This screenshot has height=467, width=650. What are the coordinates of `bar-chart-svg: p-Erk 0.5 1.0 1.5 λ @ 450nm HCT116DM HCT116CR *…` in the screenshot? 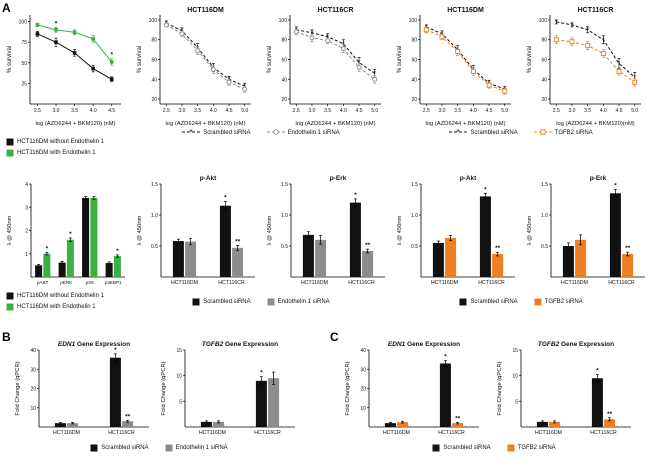 It's located at (326, 230).